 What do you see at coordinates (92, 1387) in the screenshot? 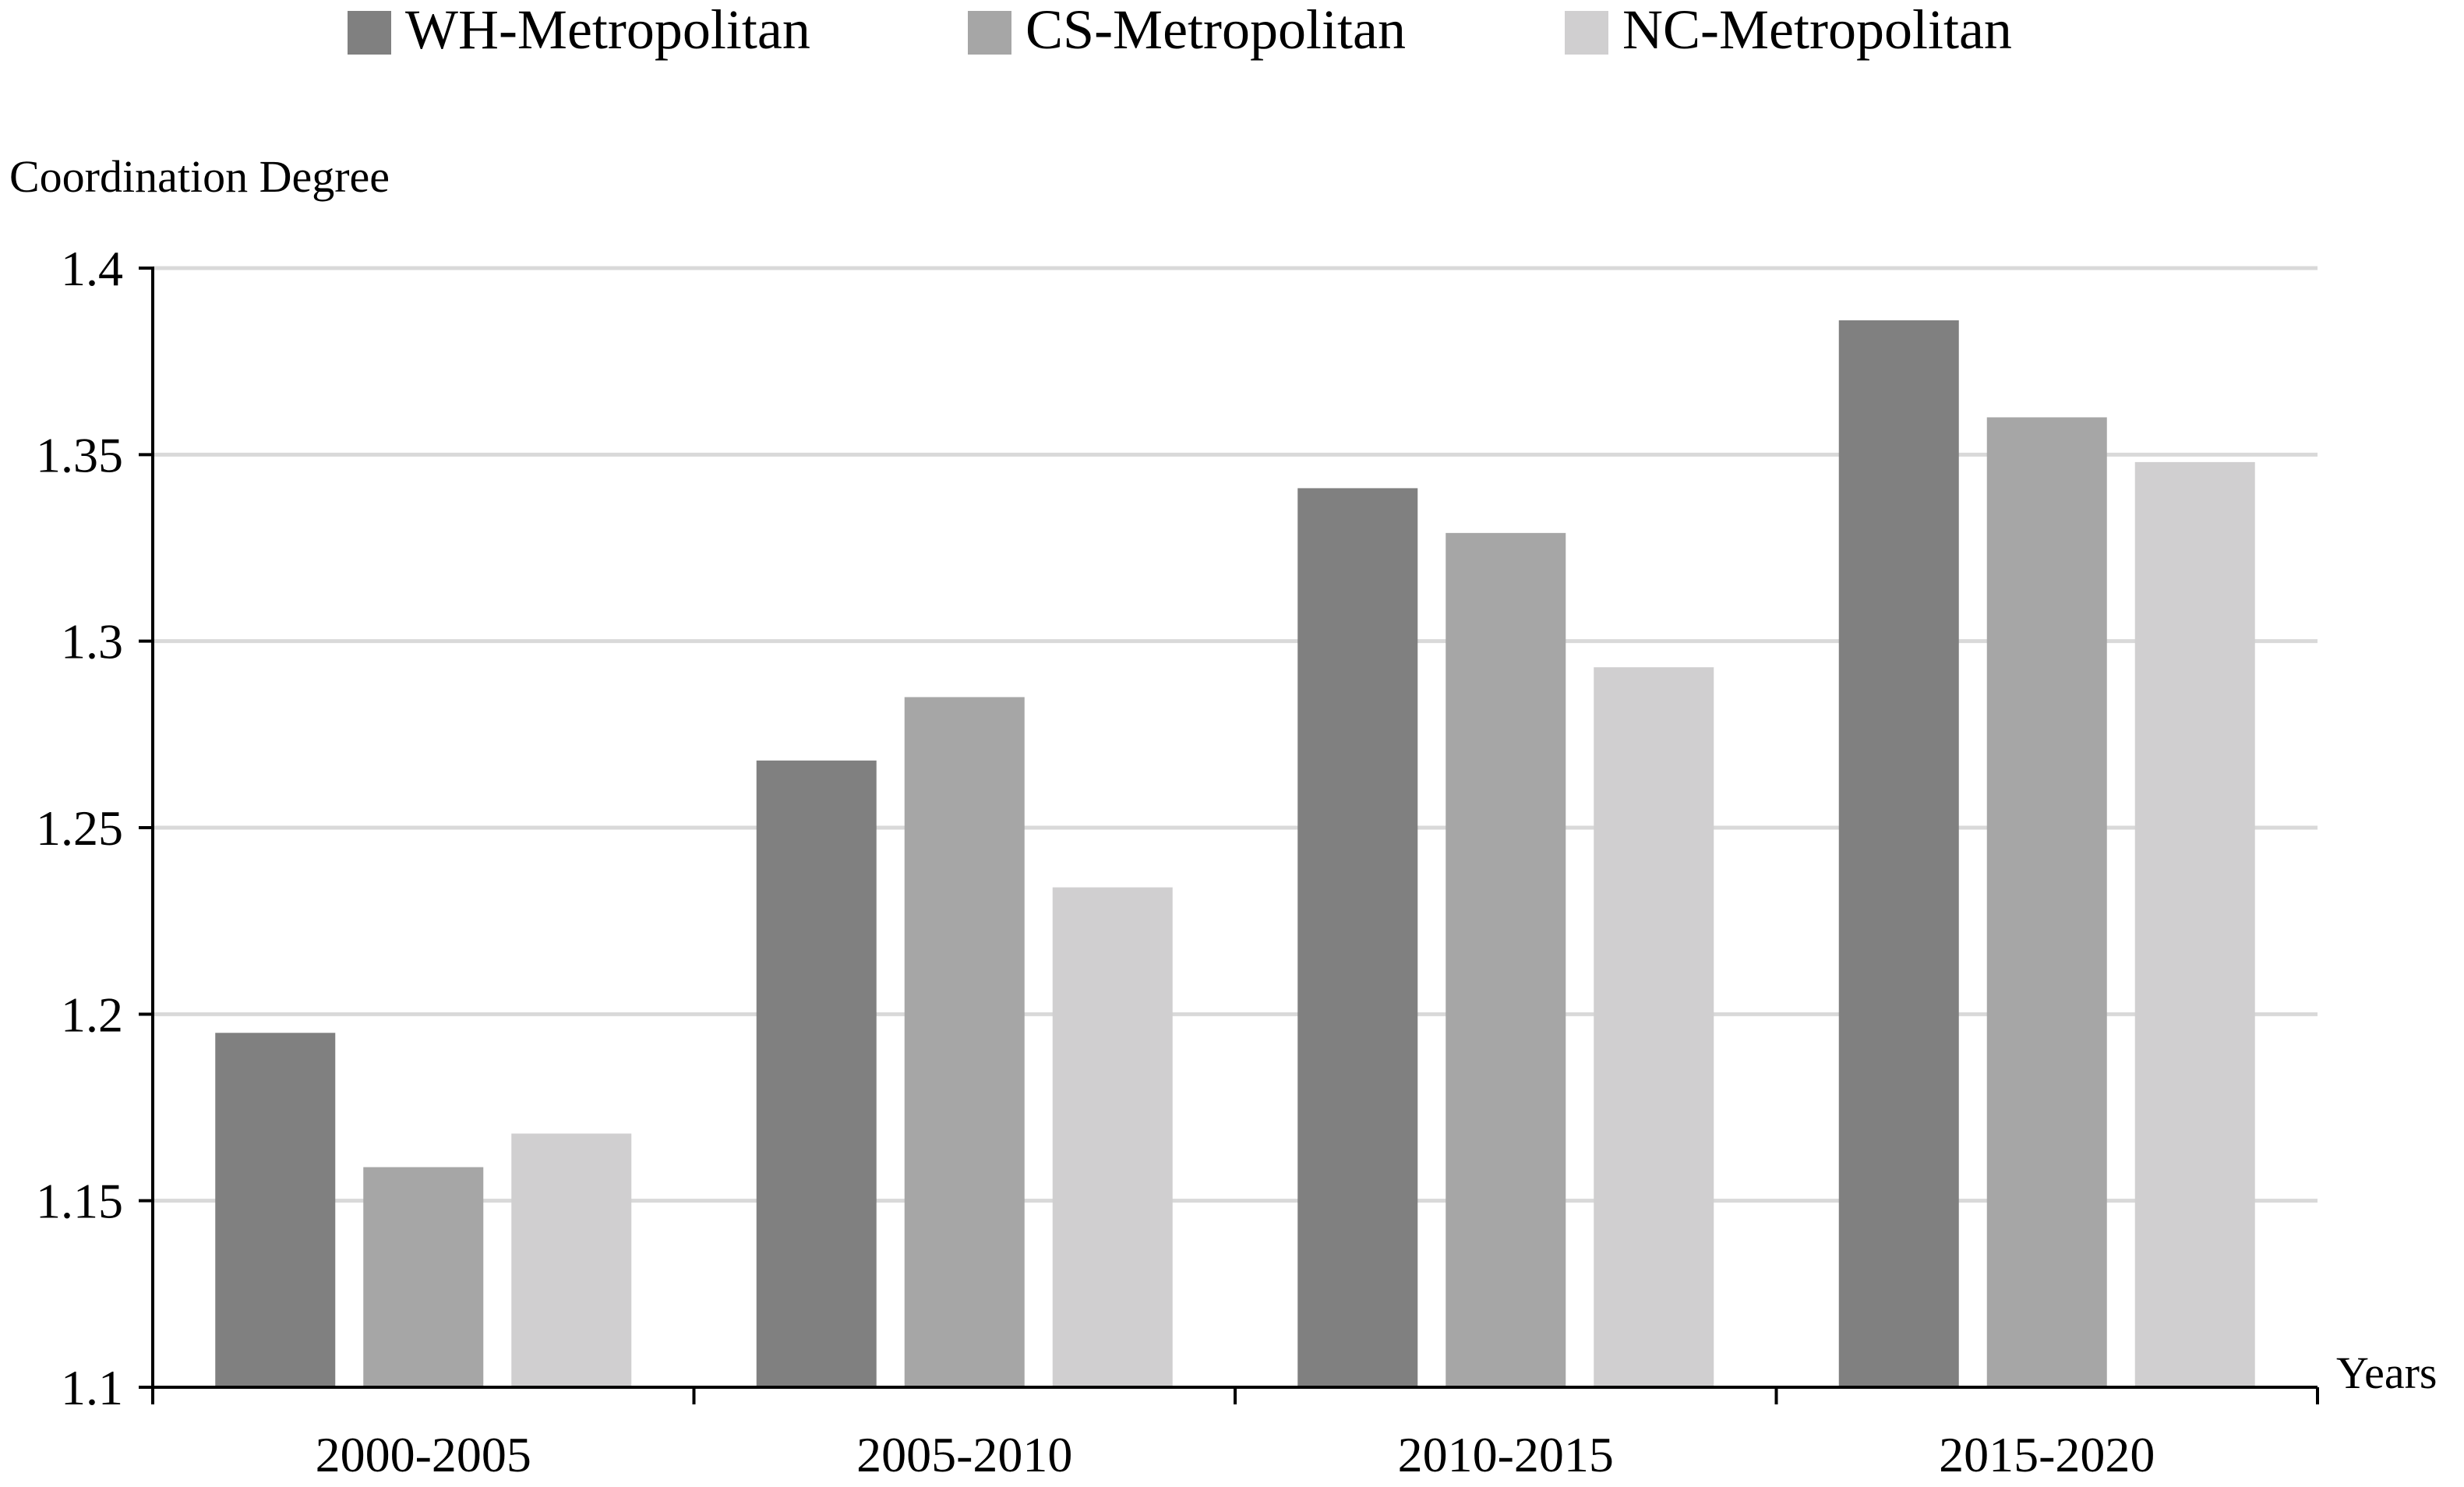
I see `y-tick-label: 1.1` at bounding box center [92, 1387].